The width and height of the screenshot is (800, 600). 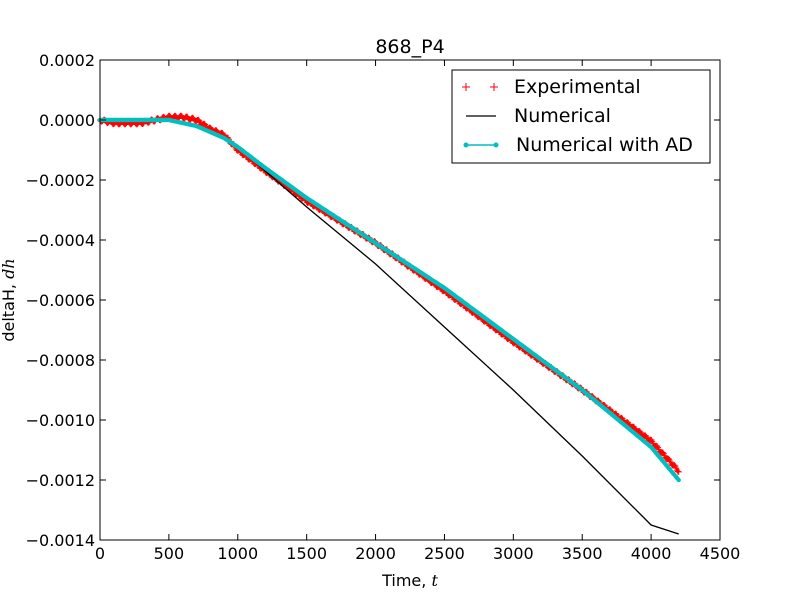 What do you see at coordinates (513, 553) in the screenshot?
I see `x-tick-label: 3000` at bounding box center [513, 553].